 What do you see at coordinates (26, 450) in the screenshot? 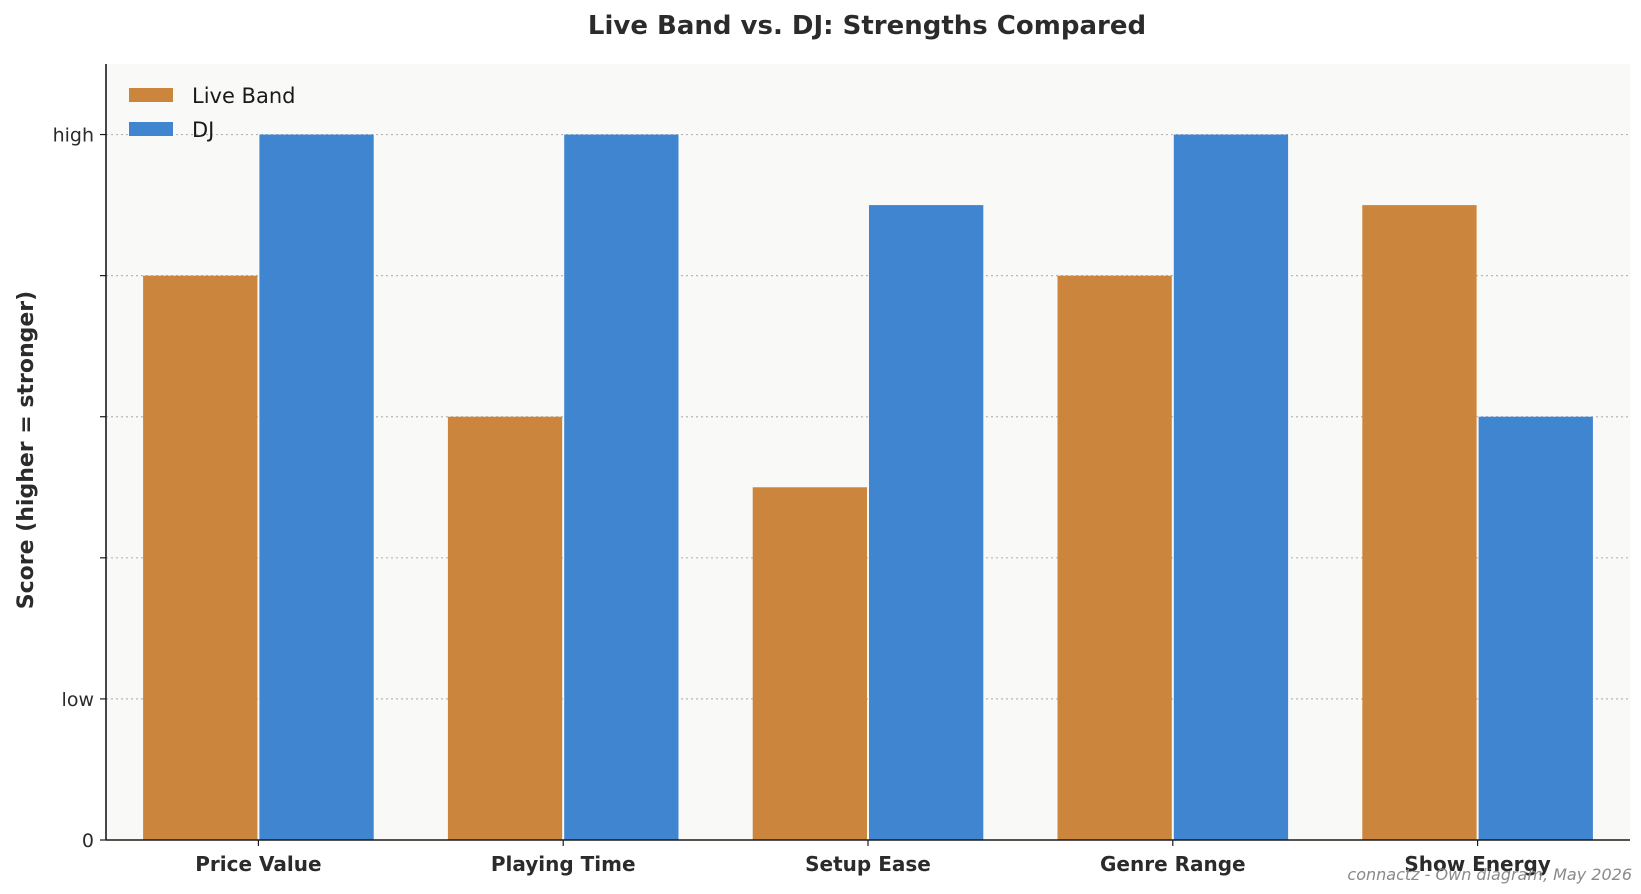
I see `y-axis-label: Score (higher = stronger)` at bounding box center [26, 450].